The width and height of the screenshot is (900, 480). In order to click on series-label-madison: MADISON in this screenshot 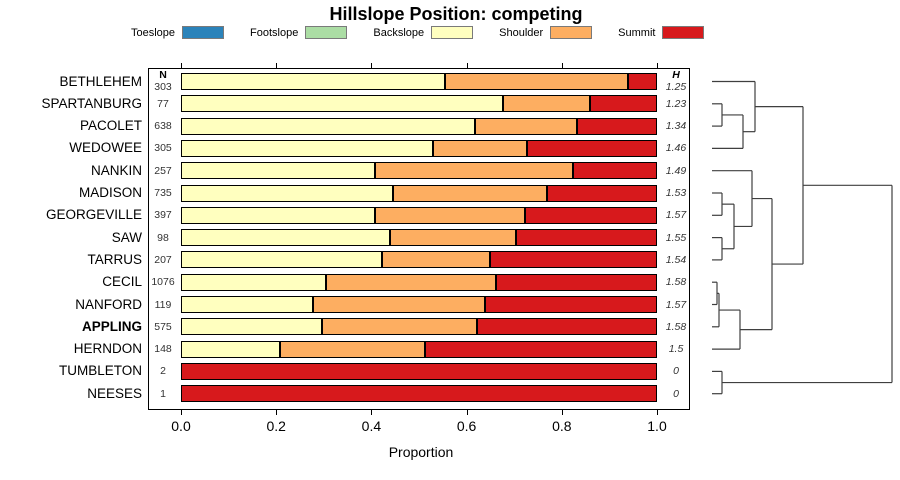, I will do `click(110, 192)`.